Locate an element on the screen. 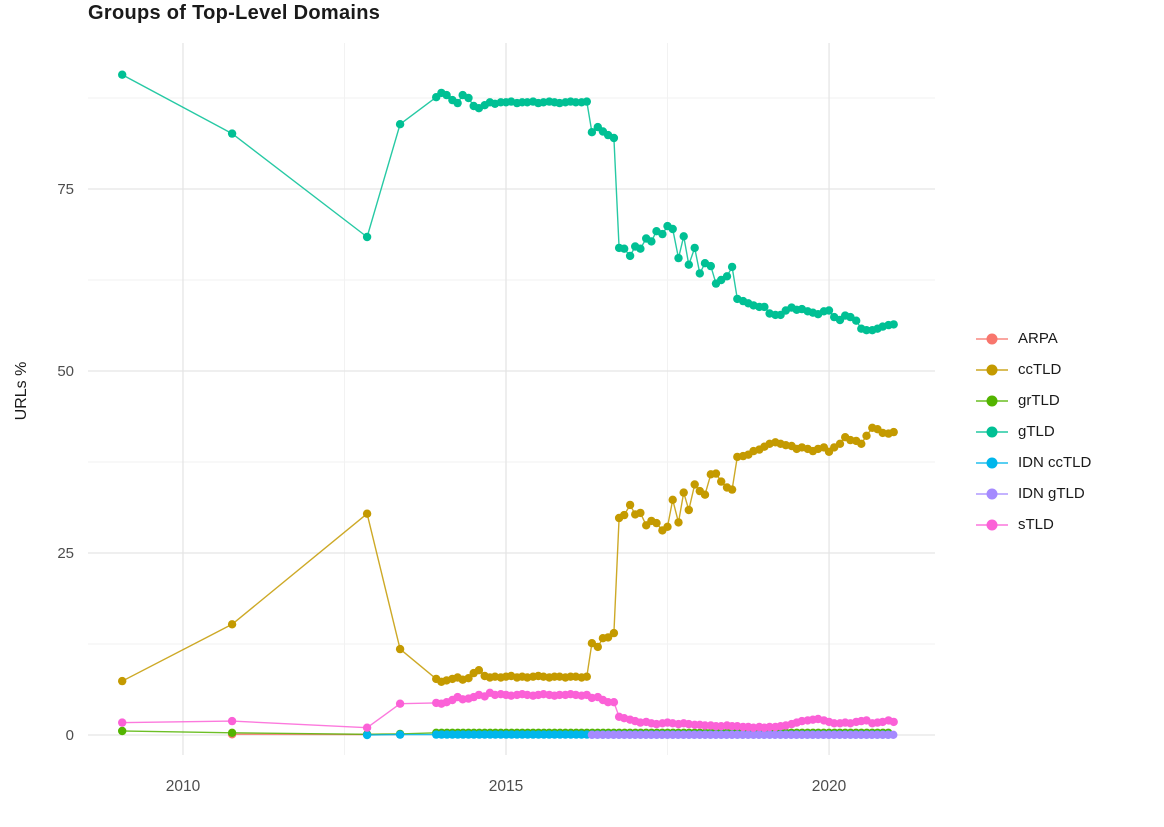  legend-item-gtld: gTLD is located at coordinates (1033, 431).